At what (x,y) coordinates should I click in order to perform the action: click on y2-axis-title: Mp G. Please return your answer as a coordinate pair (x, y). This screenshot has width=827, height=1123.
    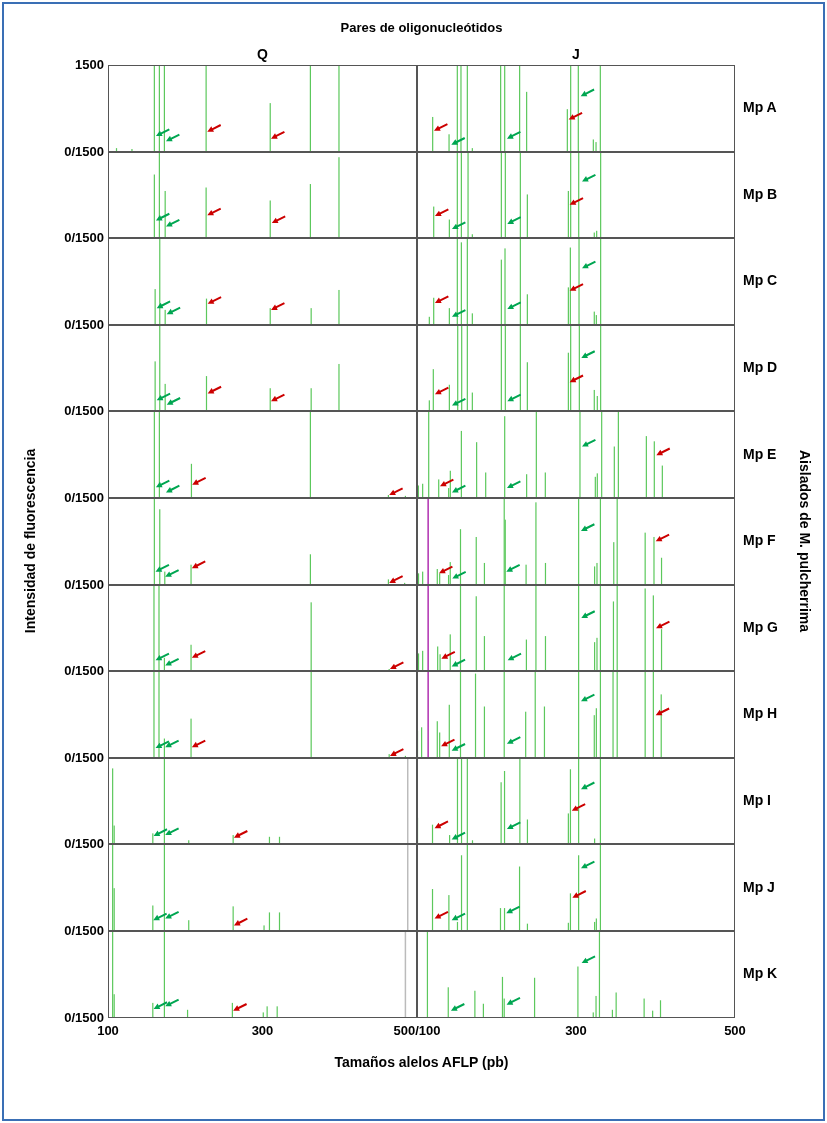
    Looking at the image, I should click on (760, 626).